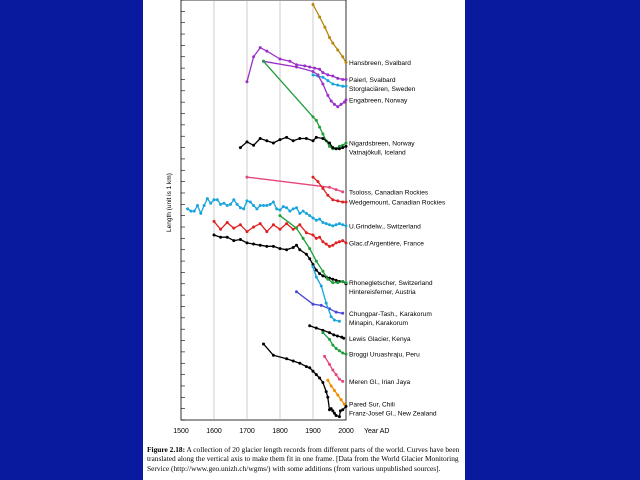 The width and height of the screenshot is (640, 480). What do you see at coordinates (372, 80) in the screenshot?
I see `series-label: Paierl, Svalbard` at bounding box center [372, 80].